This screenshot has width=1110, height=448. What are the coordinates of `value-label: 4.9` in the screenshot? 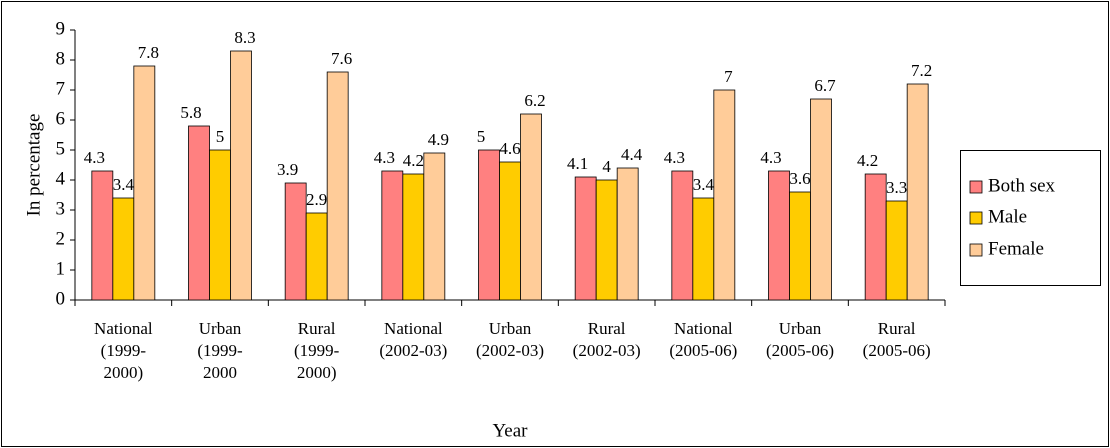 It's located at (438, 139).